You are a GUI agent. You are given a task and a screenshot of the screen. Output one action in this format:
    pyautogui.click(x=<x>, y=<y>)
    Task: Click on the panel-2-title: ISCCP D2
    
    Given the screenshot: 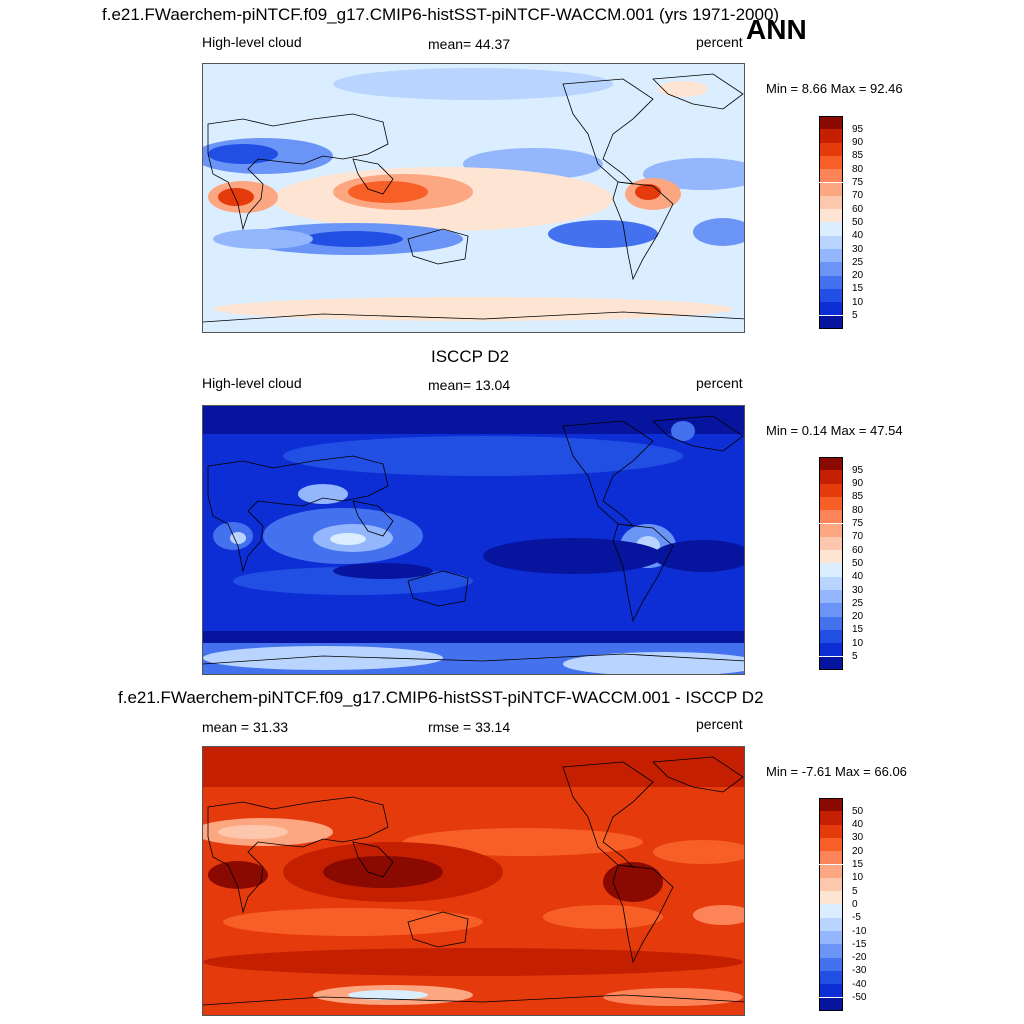 What is the action you would take?
    pyautogui.click(x=470, y=356)
    